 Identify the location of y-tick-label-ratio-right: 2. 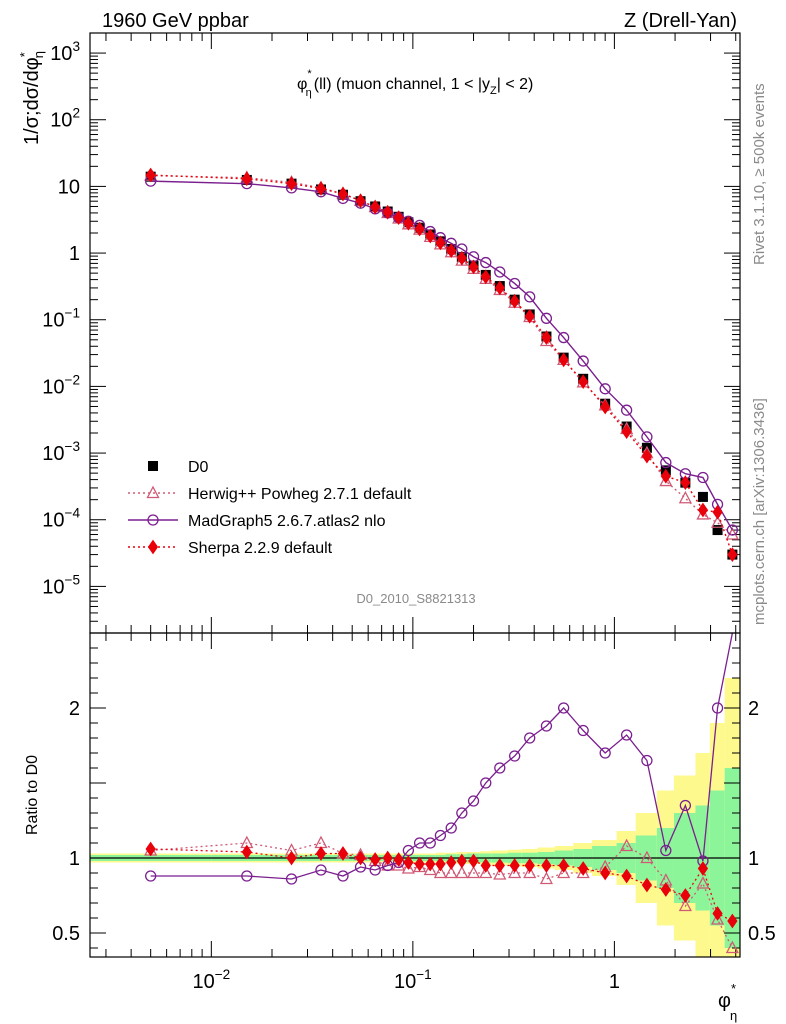
(753, 709).